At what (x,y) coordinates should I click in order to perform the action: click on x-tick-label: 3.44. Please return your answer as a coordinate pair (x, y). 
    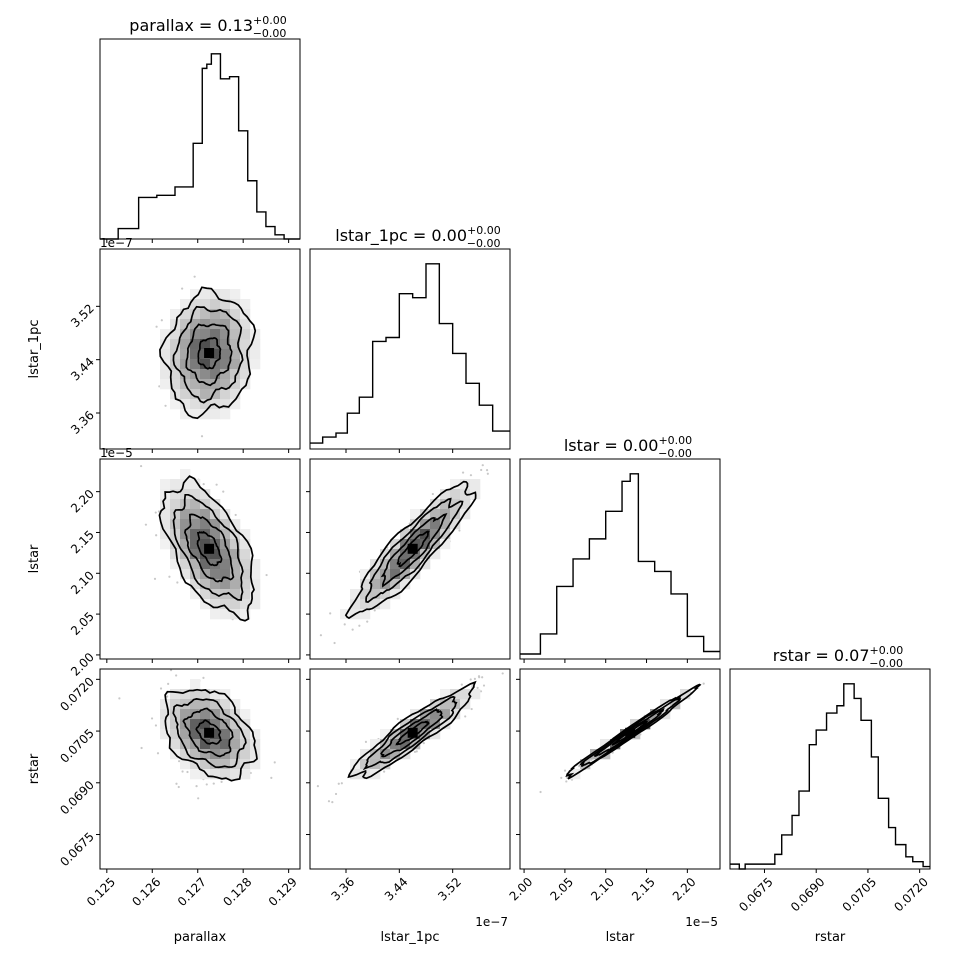
    Looking at the image, I should click on (396, 889).